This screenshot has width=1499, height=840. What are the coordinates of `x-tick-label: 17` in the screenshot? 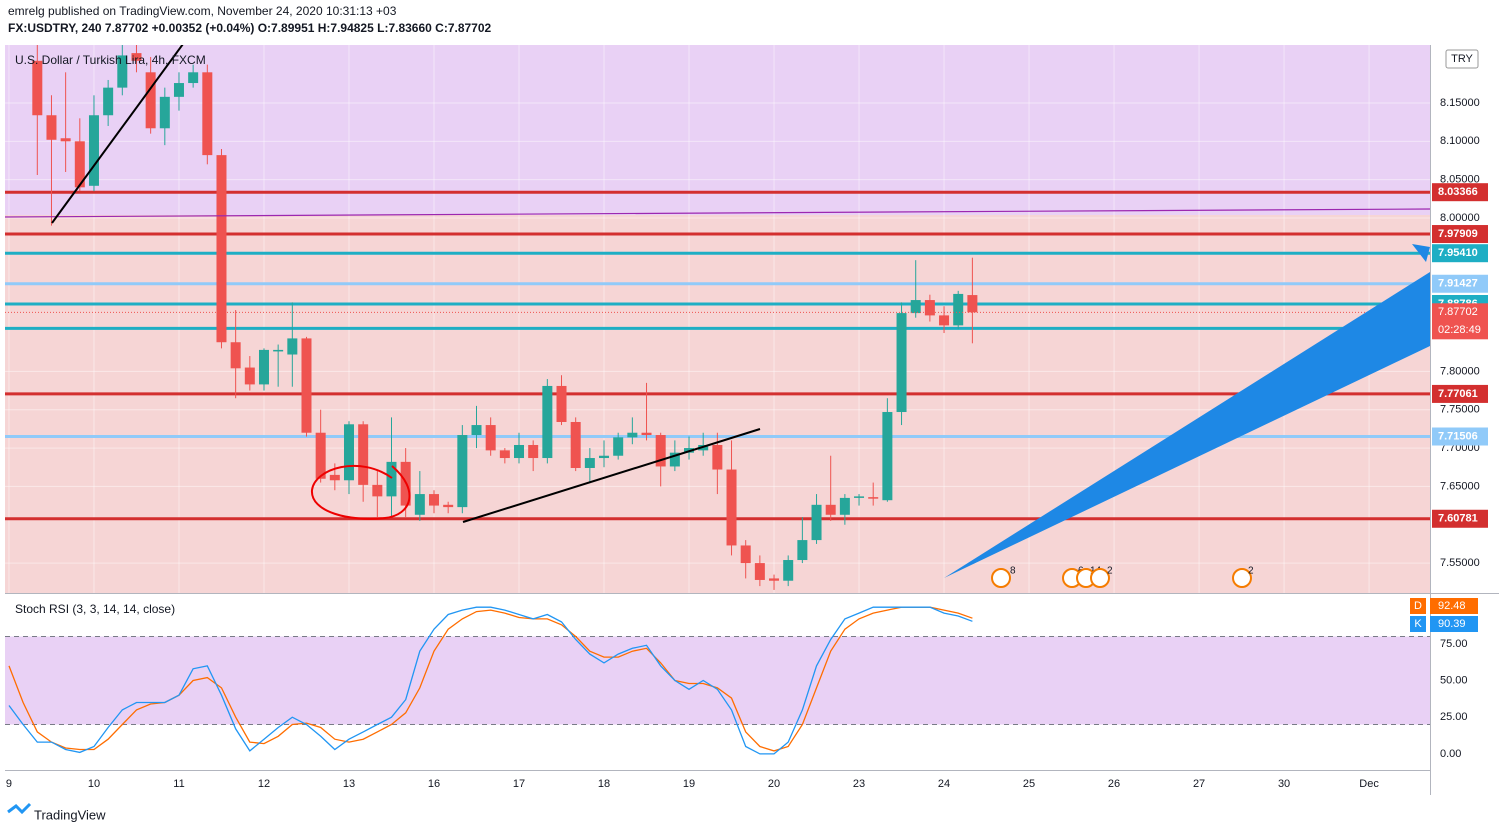 It's located at (519, 784).